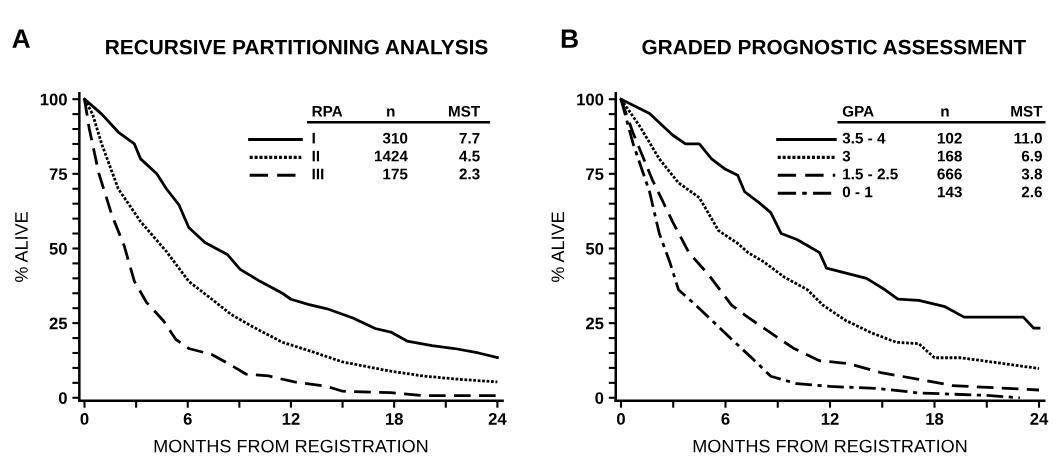 This screenshot has width=1058, height=466. I want to click on annotation: 168, so click(949, 156).